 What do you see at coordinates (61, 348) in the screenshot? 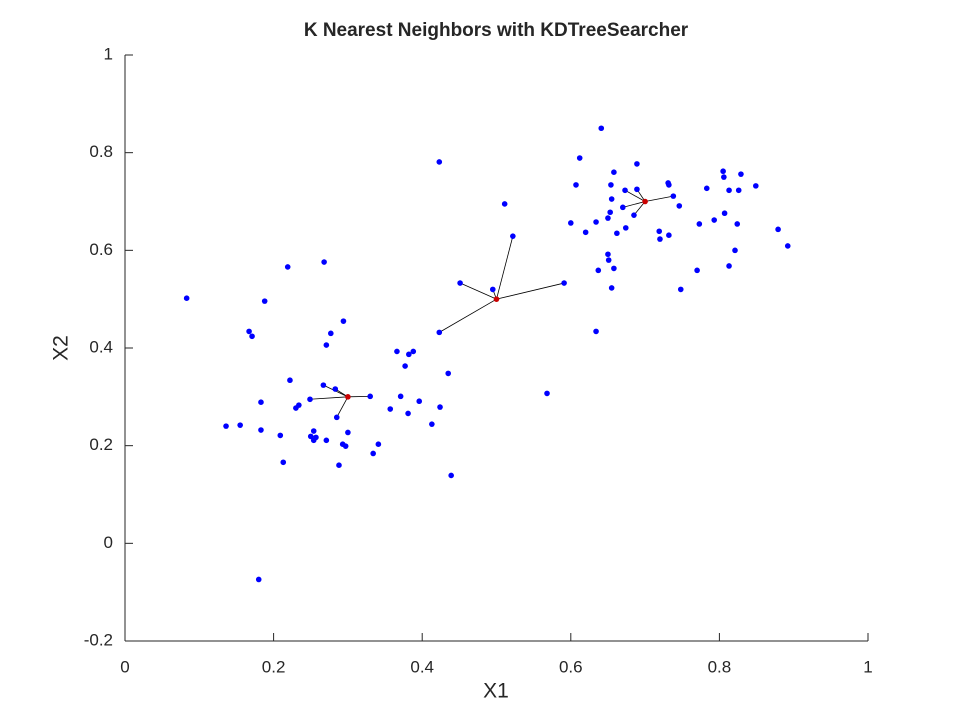
I see `y-axis-label: X2` at bounding box center [61, 348].